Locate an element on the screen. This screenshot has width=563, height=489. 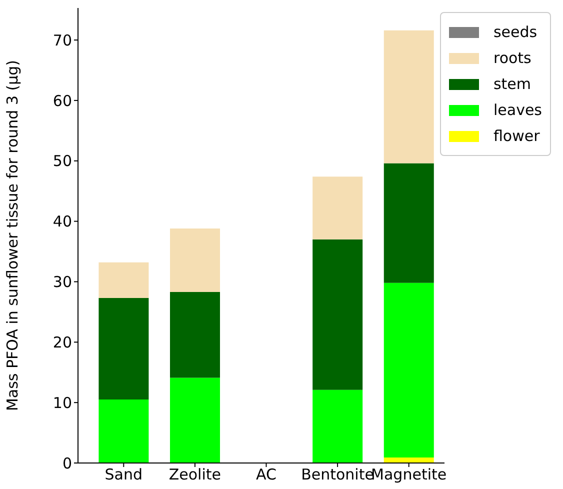
y-tick-label: 60 is located at coordinates (62, 101).